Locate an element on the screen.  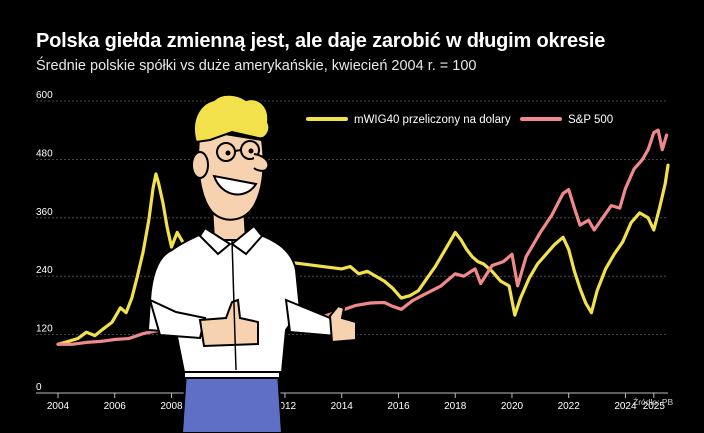
trousers is located at coordinates (232, 402).